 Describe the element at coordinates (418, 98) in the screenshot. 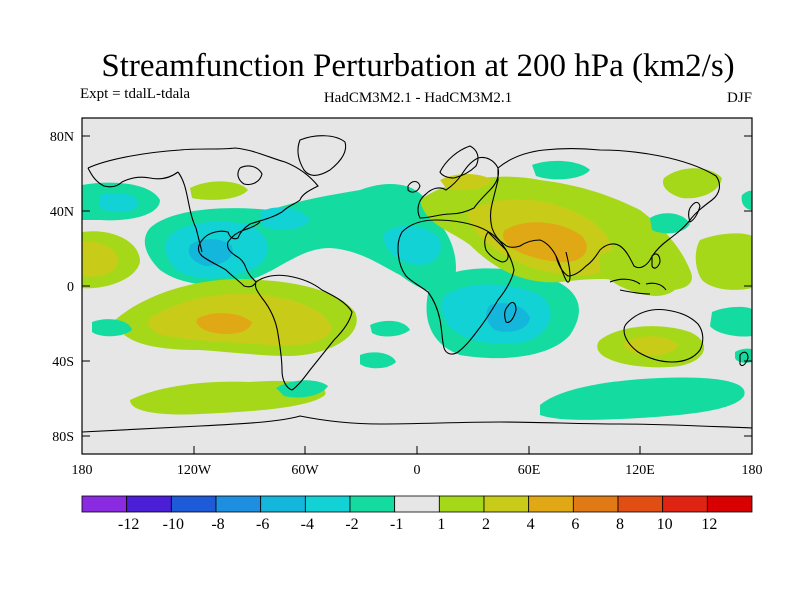

I see `model-label: HadCM3M2.1 - HadCM3M2.1` at that location.